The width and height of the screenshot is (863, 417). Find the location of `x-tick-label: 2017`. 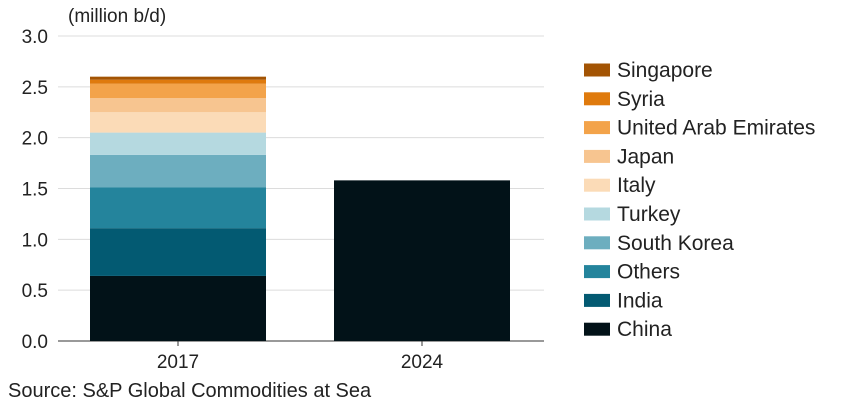

x-tick-label: 2017 is located at coordinates (178, 362).